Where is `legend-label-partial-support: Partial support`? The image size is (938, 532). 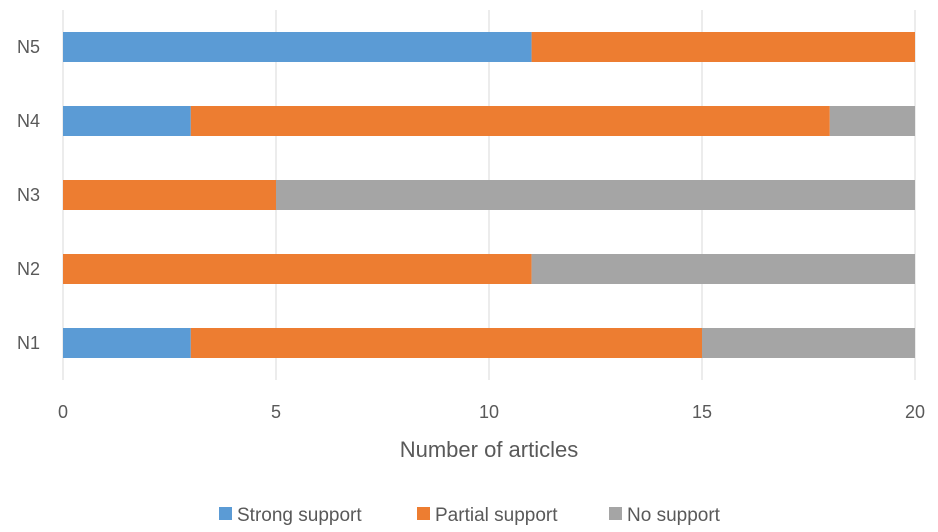 legend-label-partial-support: Partial support is located at coordinates (496, 515).